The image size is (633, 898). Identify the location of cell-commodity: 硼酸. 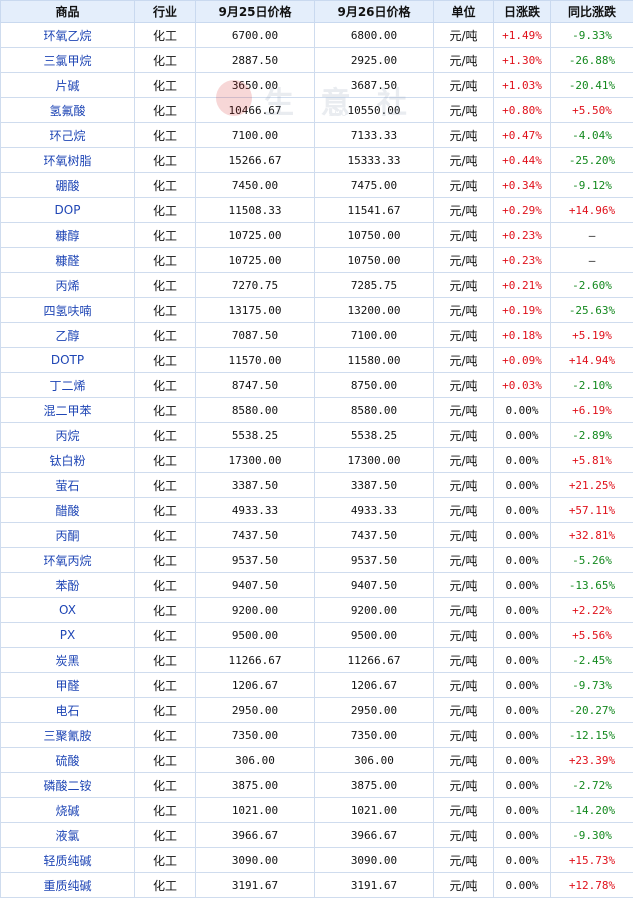
(67, 185).